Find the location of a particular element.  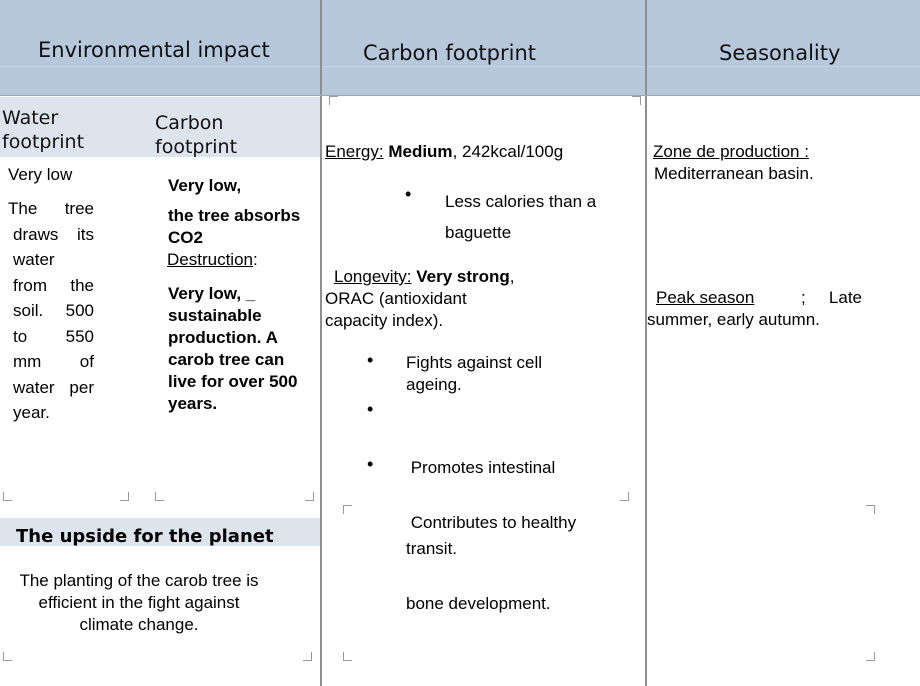

header-bottom-border is located at coordinates (460, 95).